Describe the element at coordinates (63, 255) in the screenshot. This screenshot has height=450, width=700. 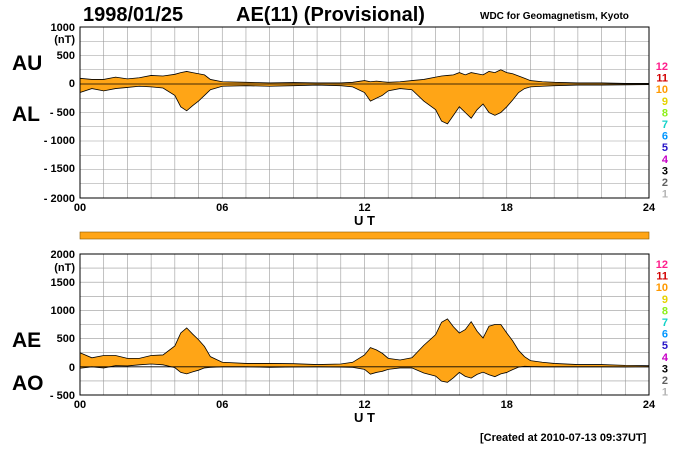
I see `y-tick-label: 2000` at that location.